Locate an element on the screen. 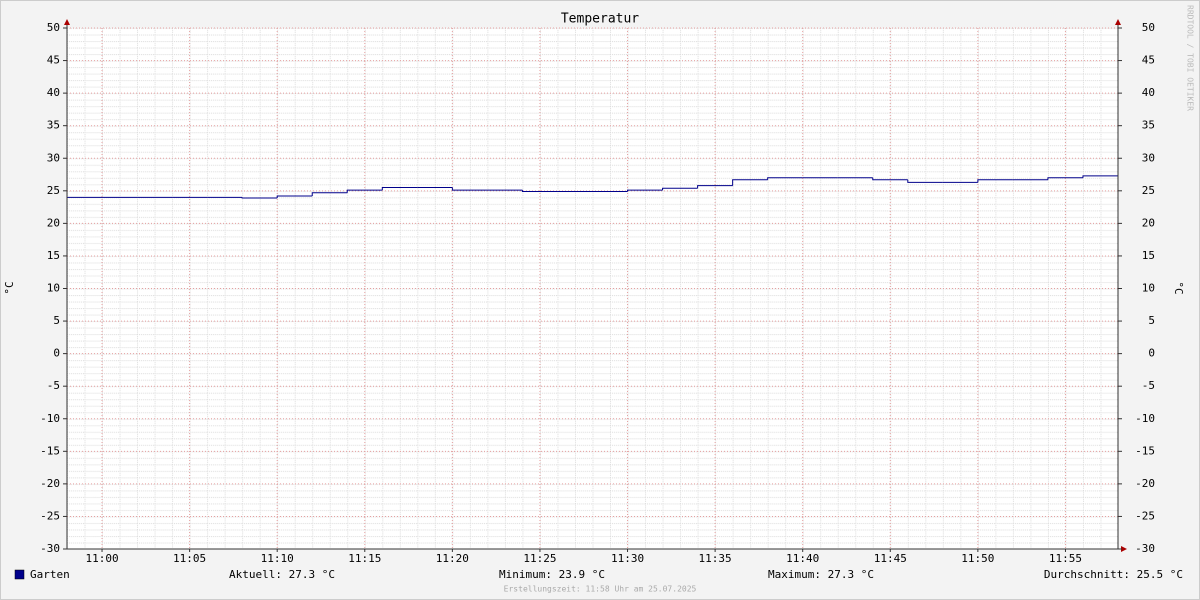 This screenshot has width=1200, height=600. series is located at coordinates (592, 187).